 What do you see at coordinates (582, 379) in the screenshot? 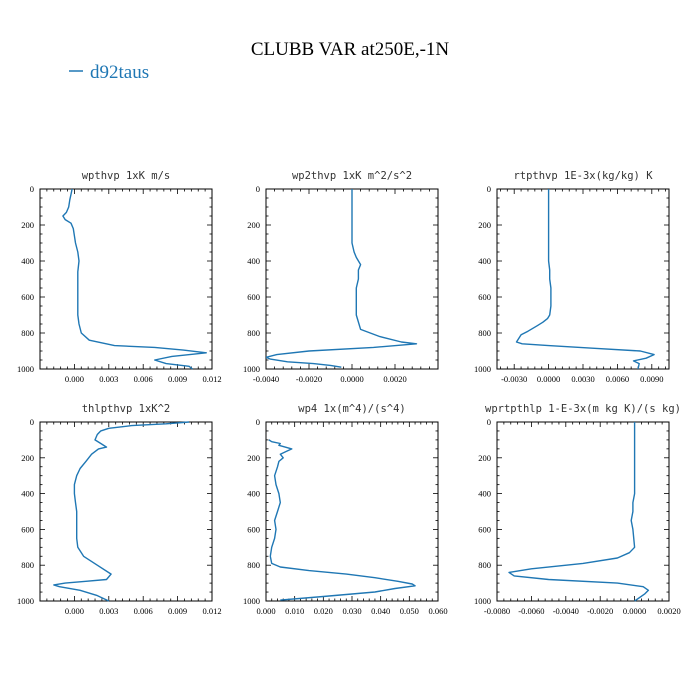
I see `x-tick-label: 0.0030` at bounding box center [582, 379].